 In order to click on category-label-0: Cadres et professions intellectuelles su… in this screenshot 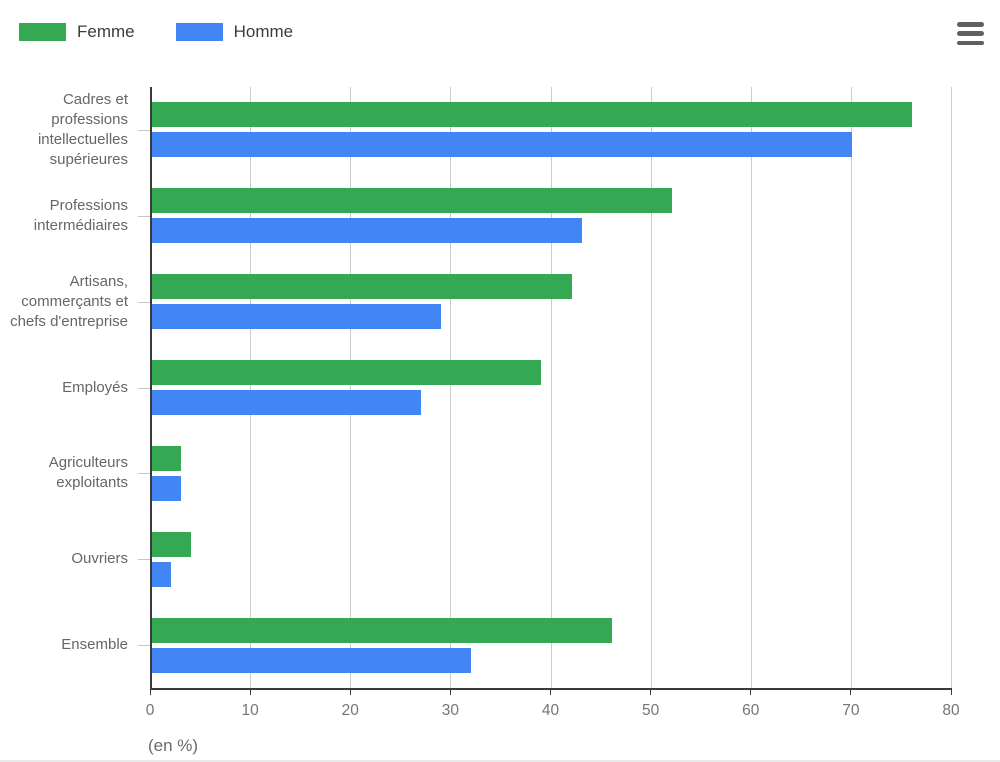, I will do `click(82, 129)`.